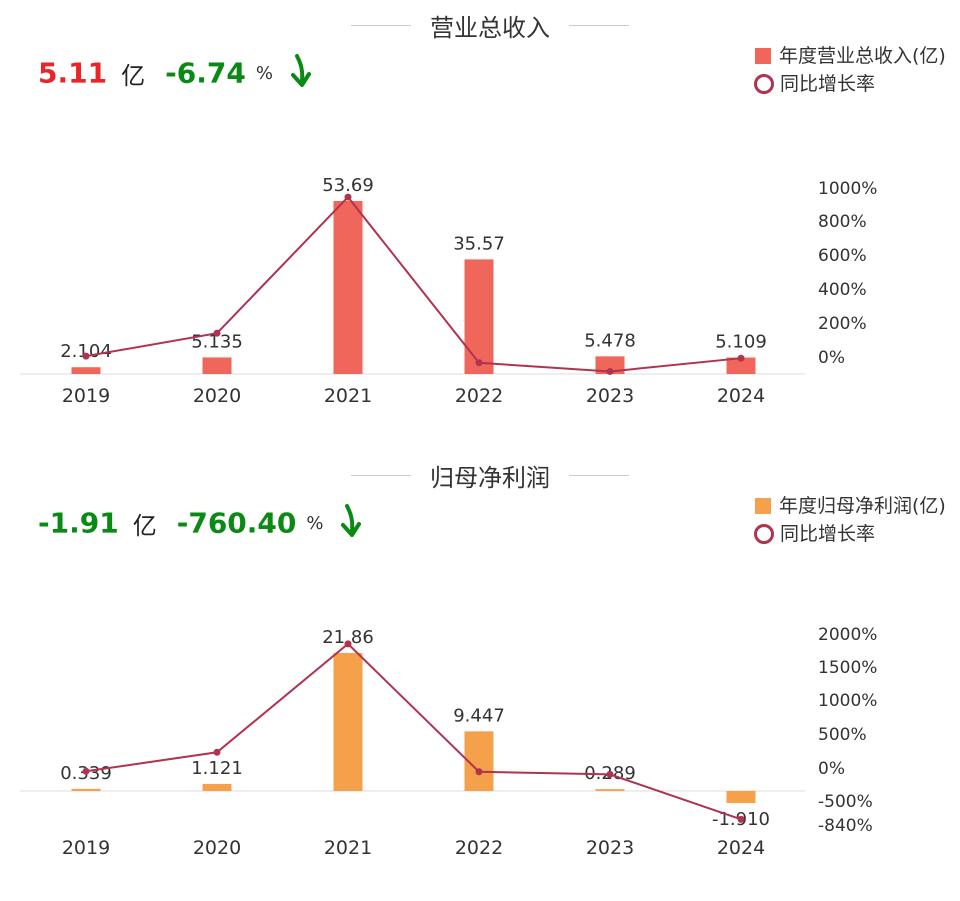 The height and width of the screenshot is (901, 960). Describe the element at coordinates (845, 802) in the screenshot. I see `y2-tick-label: -500%` at that location.